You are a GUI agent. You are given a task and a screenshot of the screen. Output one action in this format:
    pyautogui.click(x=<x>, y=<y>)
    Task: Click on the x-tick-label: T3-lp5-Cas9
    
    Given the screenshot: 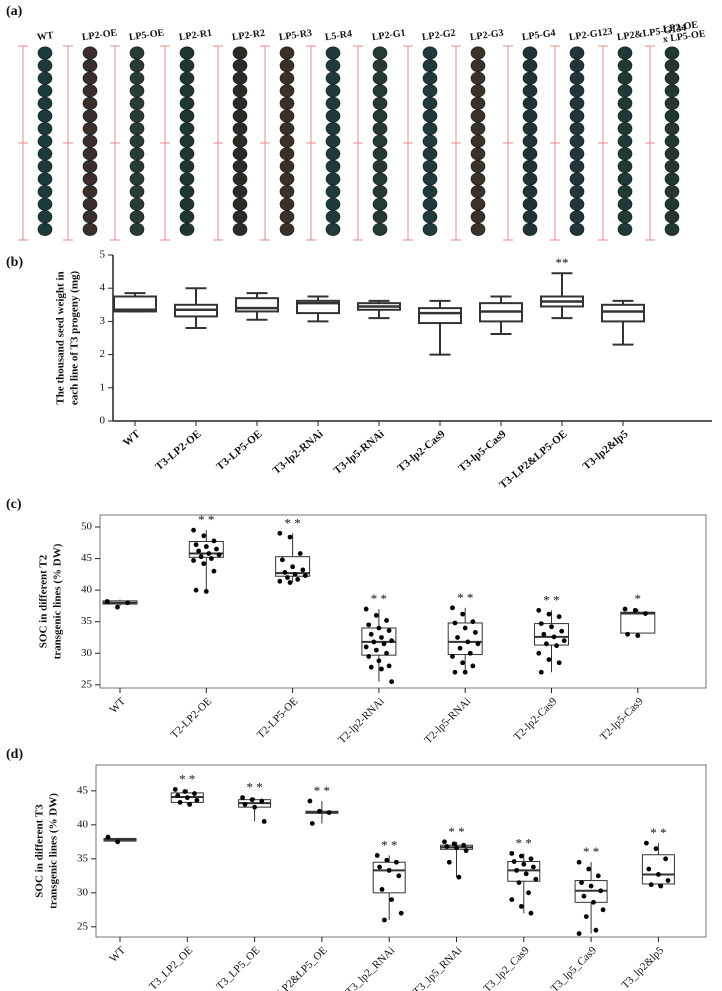 What is the action you would take?
    pyautogui.click(x=482, y=451)
    